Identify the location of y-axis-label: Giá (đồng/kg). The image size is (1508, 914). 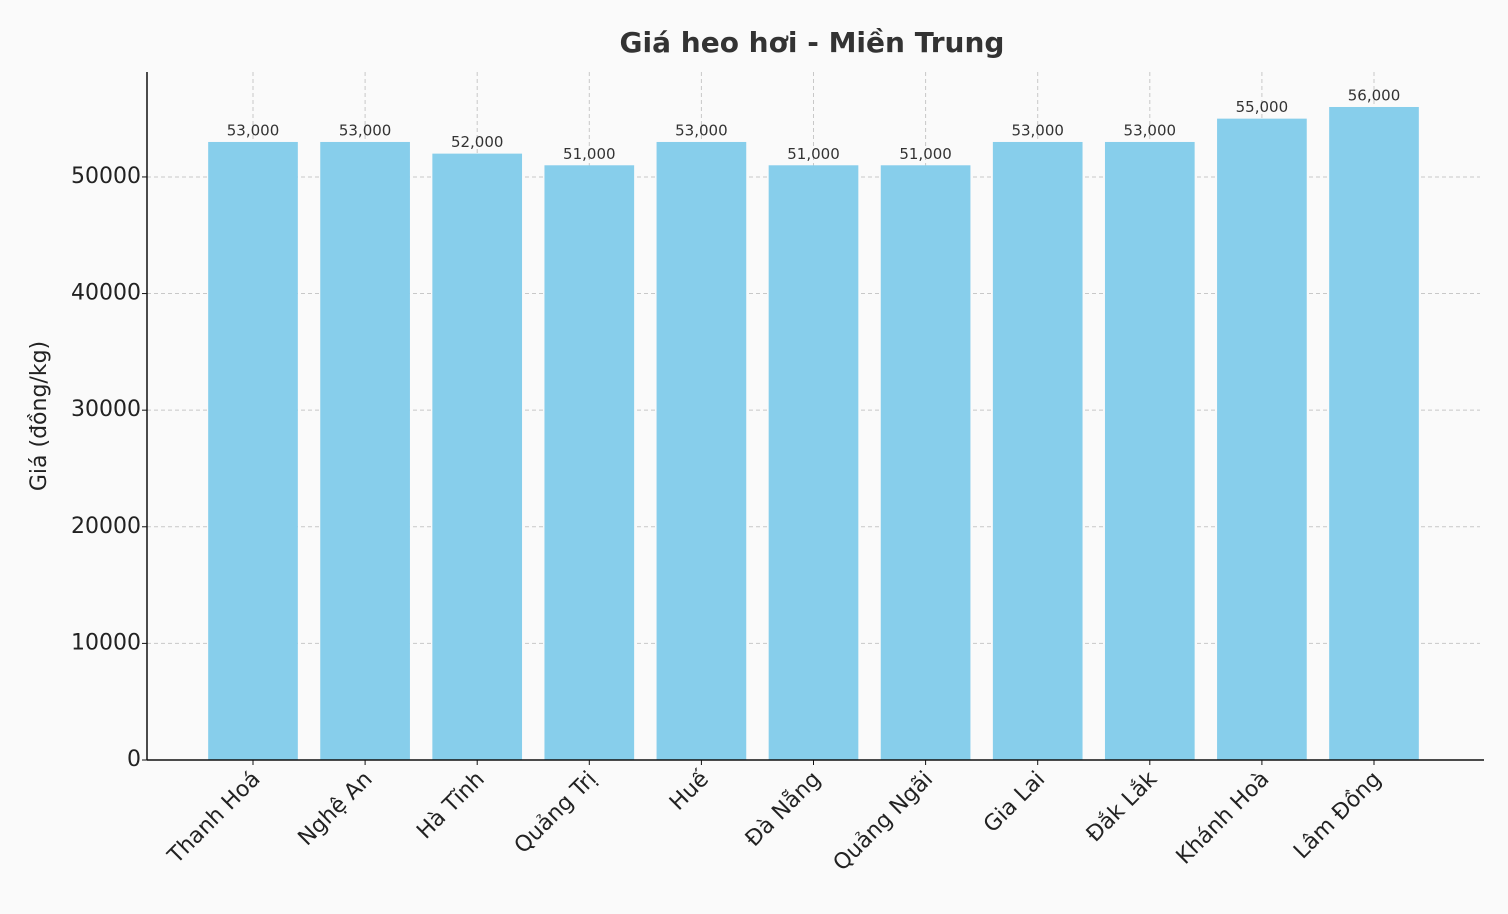
(39, 416).